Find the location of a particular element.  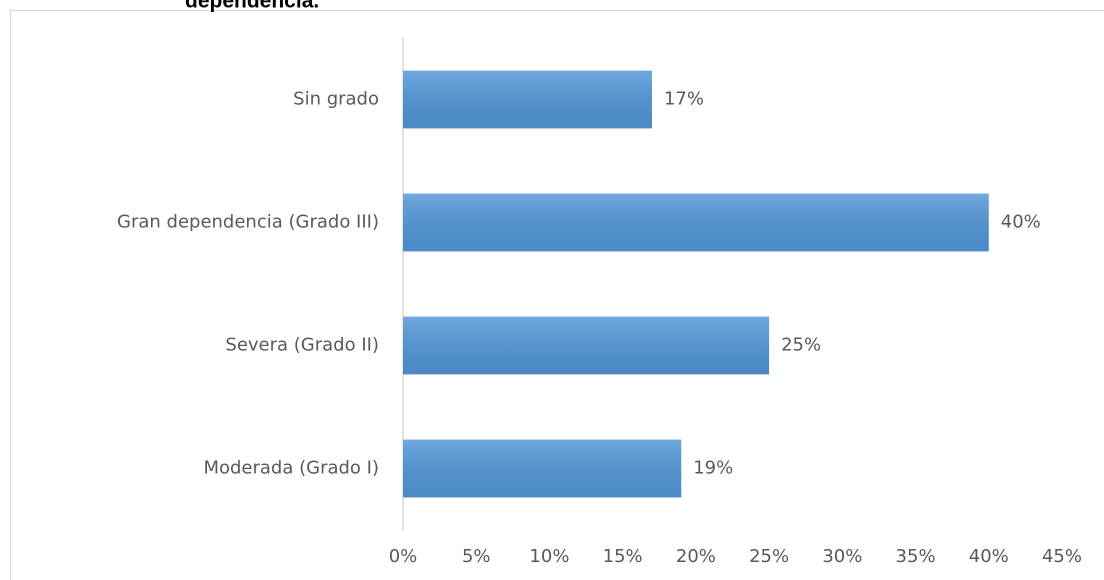

y-tick-label: Moderada (Grado I) is located at coordinates (291, 468).